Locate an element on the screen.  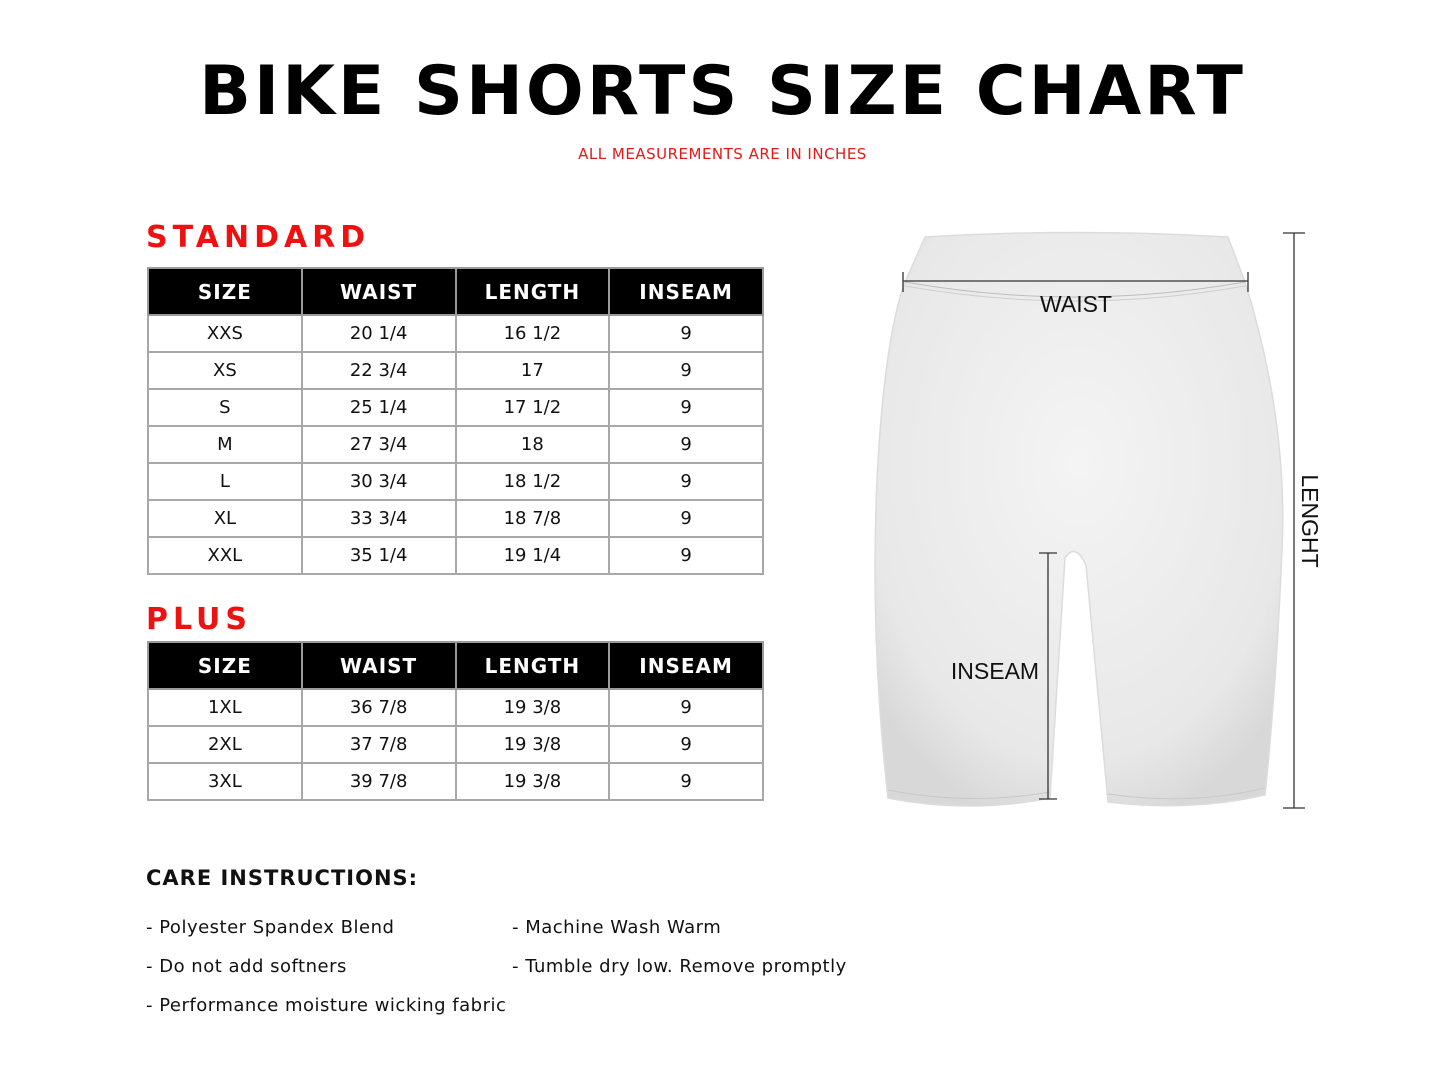
care-item: - Do not add softners is located at coordinates (246, 966).